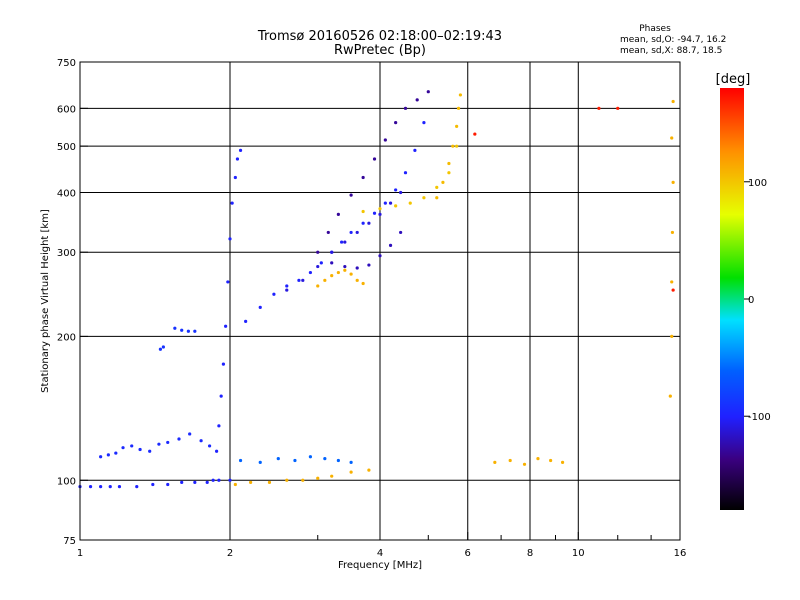 The width and height of the screenshot is (800, 600). I want to click on colorbar-tick-label: 100, so click(757, 183).